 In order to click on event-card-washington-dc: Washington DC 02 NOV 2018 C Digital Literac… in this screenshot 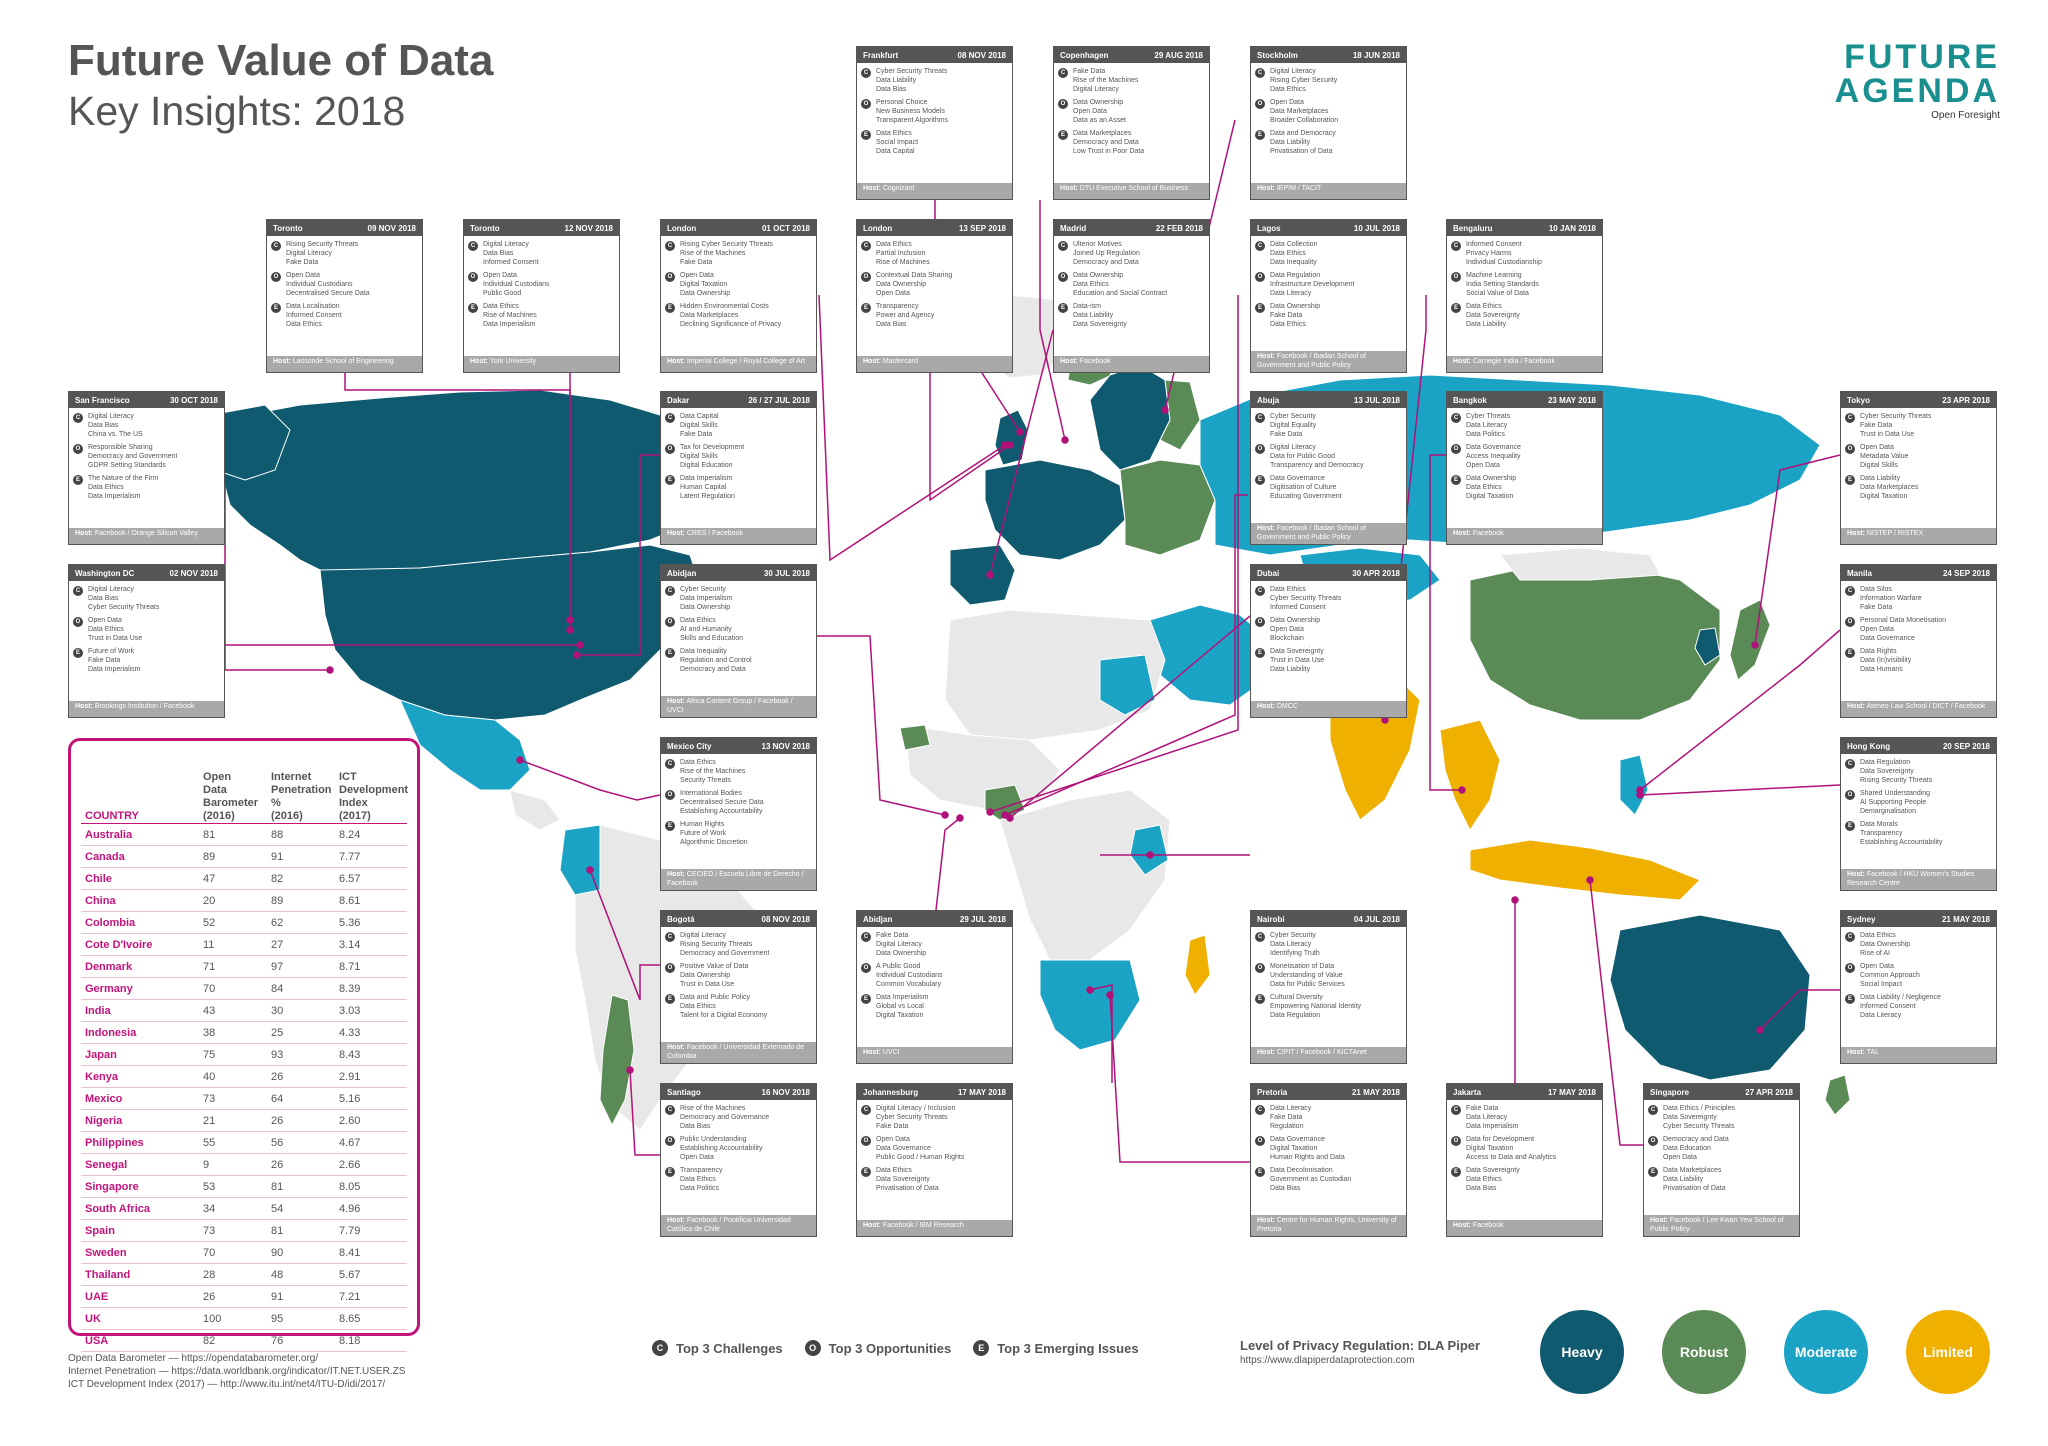, I will do `click(146, 641)`.